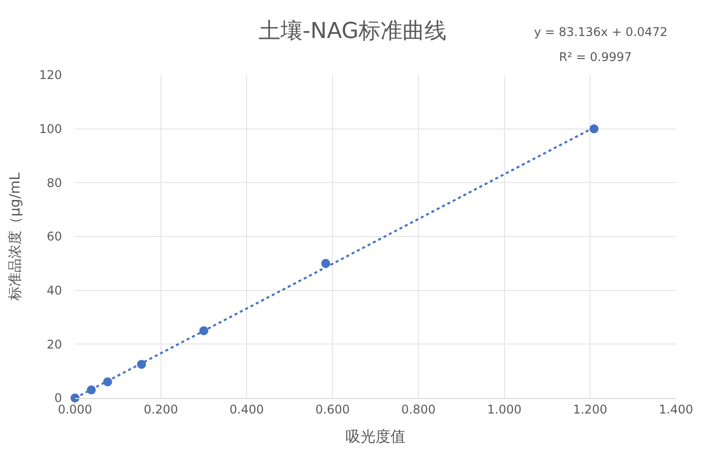 The height and width of the screenshot is (454, 705). I want to click on y-tick-label: 60, so click(54, 237).